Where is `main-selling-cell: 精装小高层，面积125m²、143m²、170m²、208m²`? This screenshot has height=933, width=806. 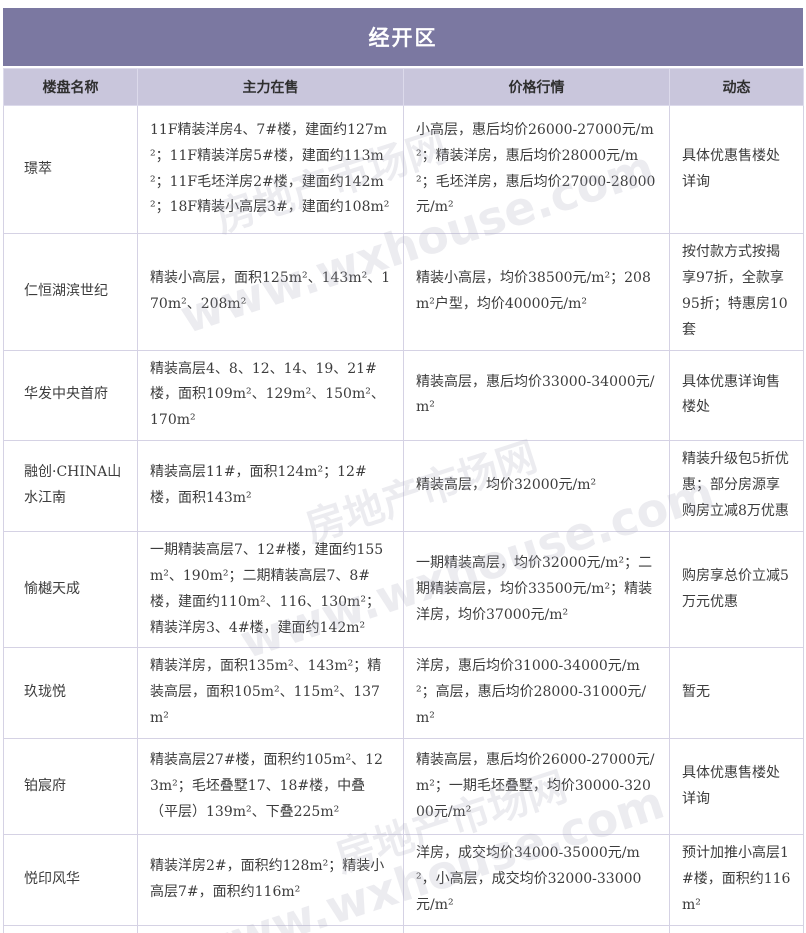
main-selling-cell: 精装小高层，面积125m²、143m²、170m²、208m² is located at coordinates (270, 292).